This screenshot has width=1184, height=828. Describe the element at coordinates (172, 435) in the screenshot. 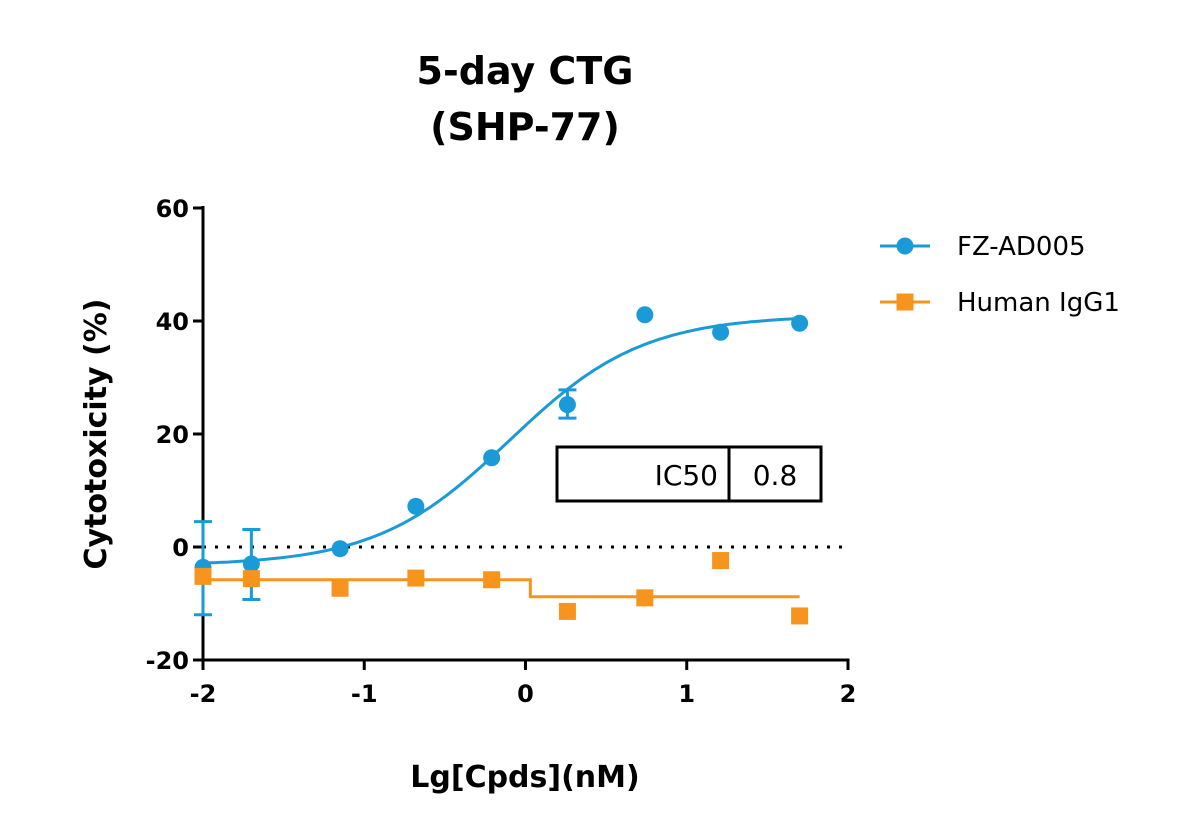

I see `y-tick-label: 20` at that location.